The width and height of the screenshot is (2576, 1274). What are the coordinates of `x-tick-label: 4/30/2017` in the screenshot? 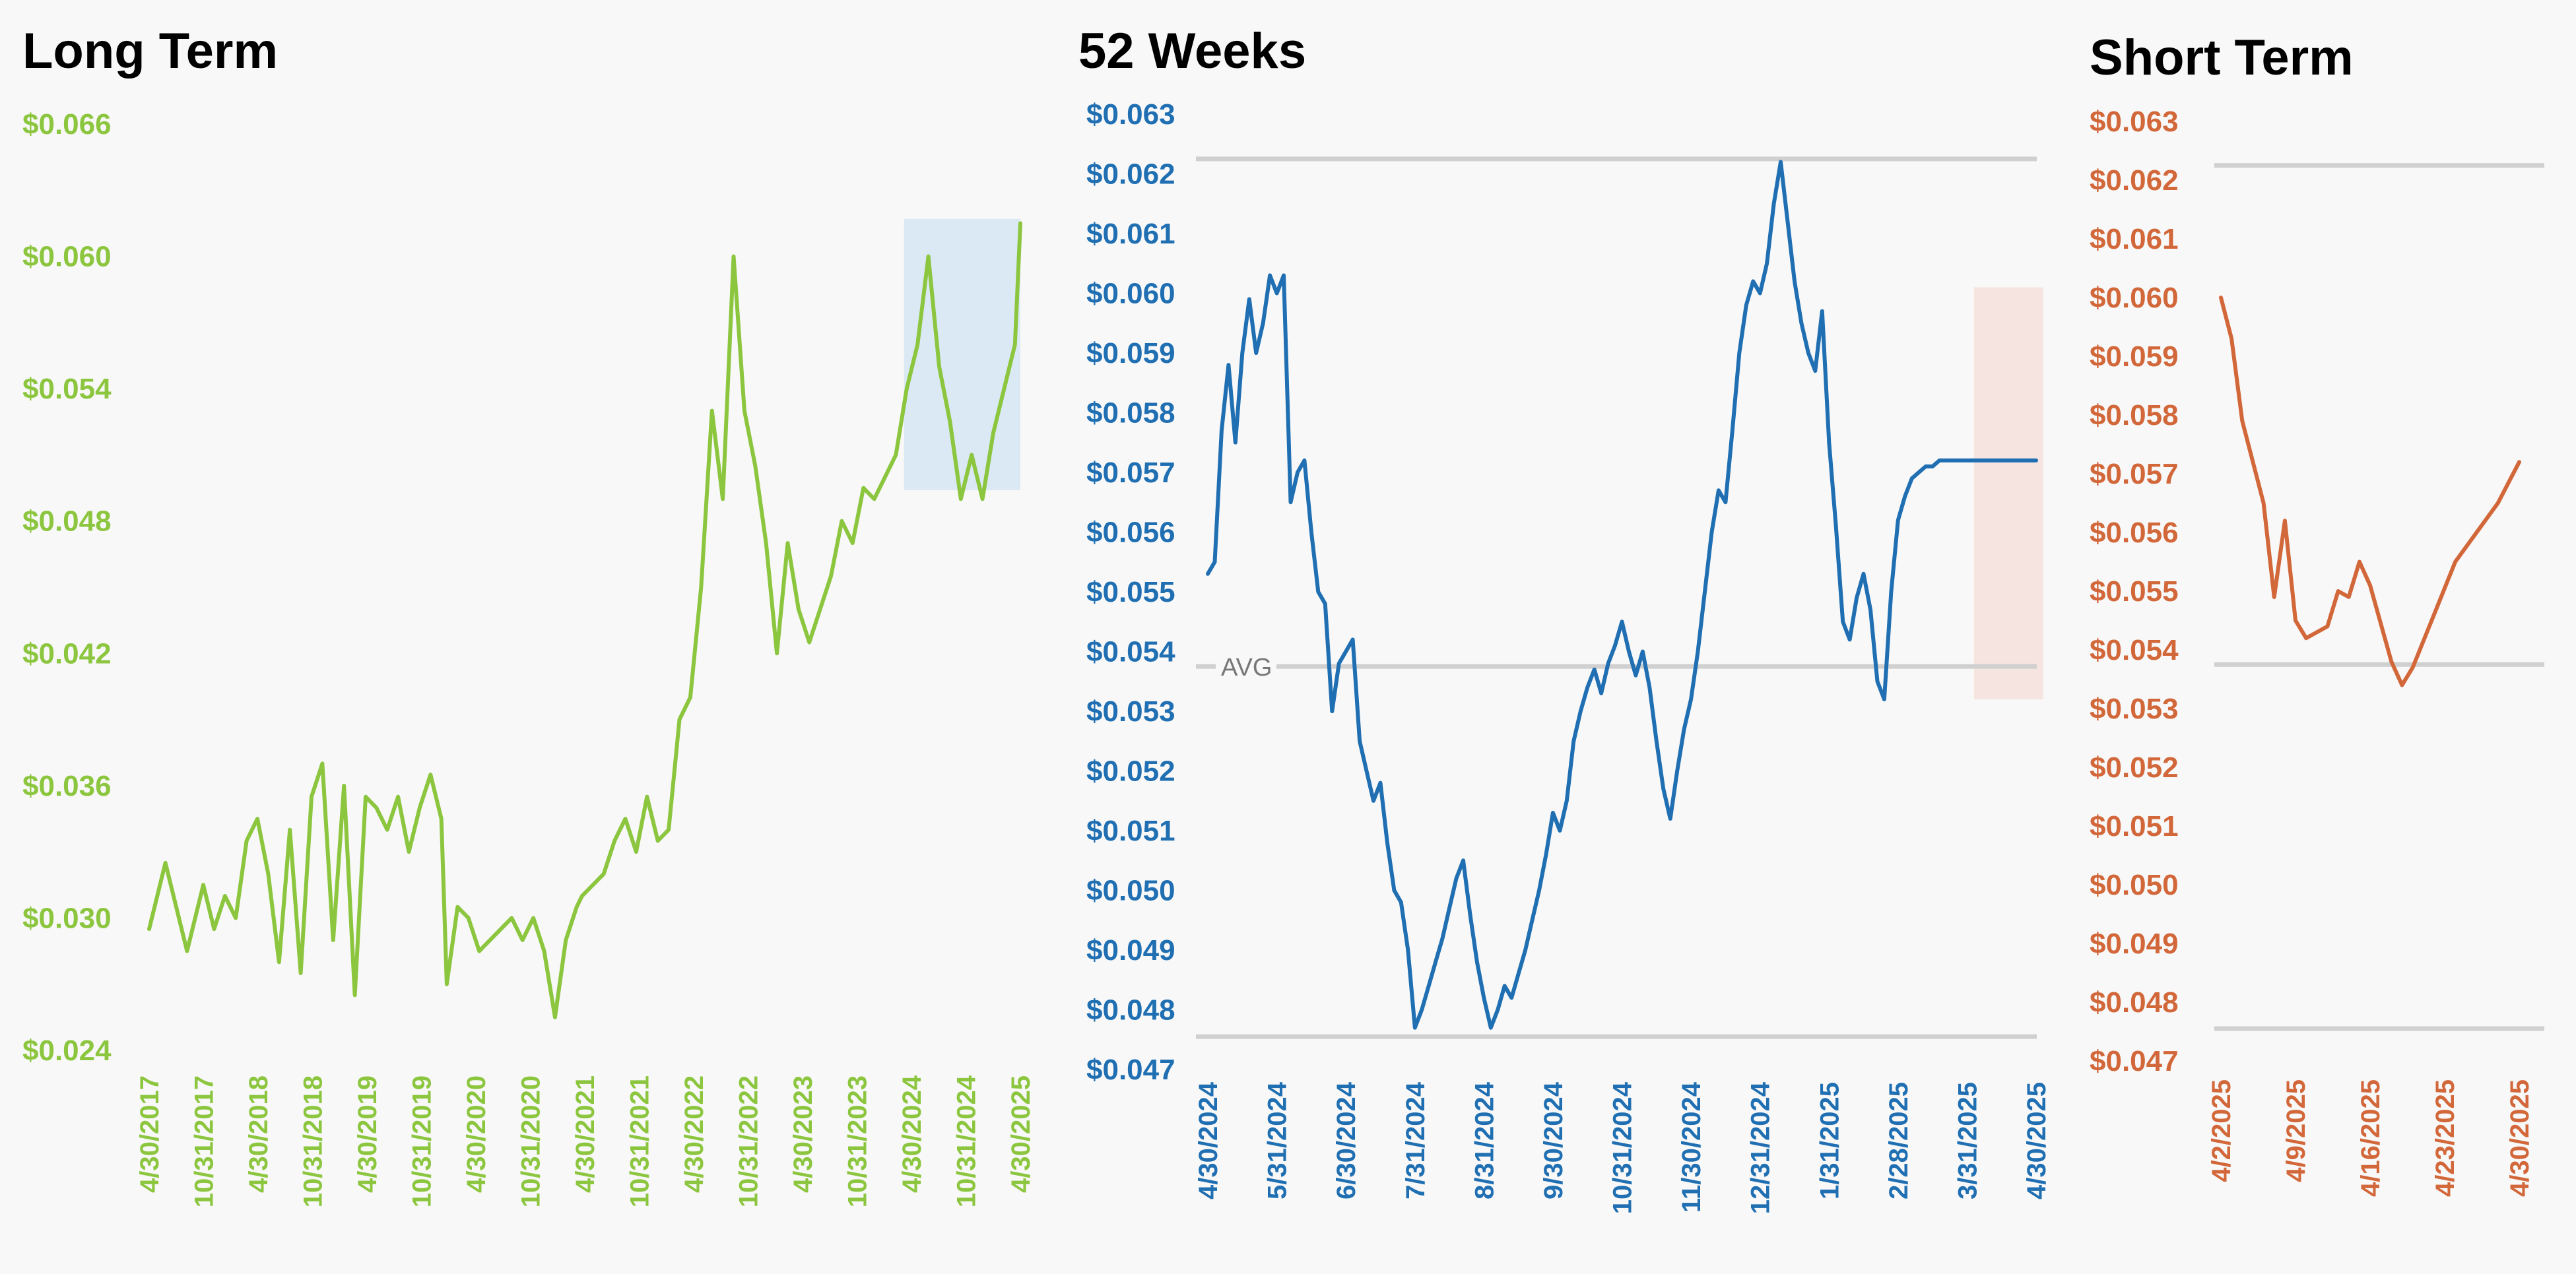 It's located at (149, 1134).